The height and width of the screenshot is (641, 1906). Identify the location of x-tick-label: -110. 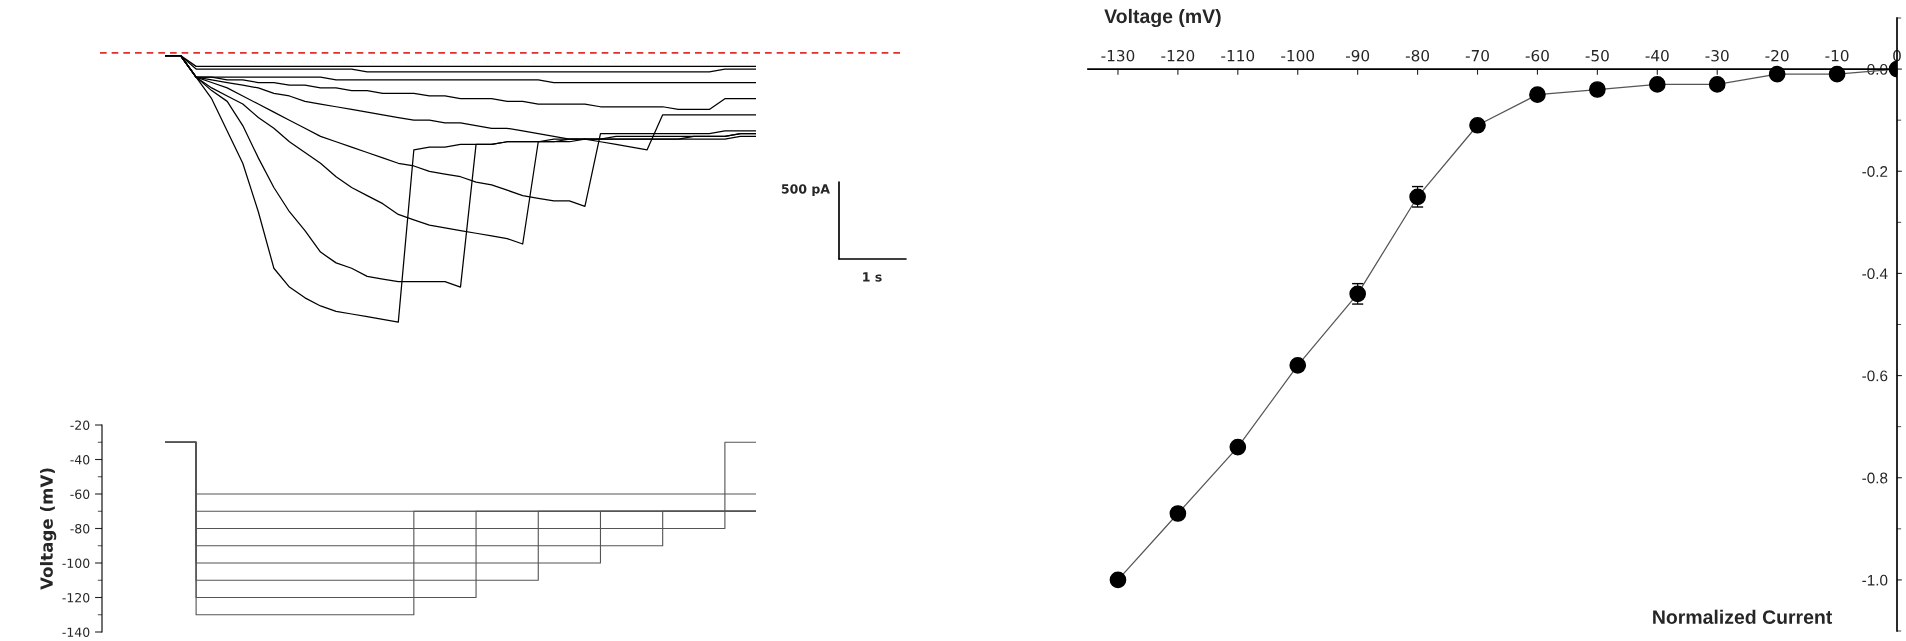
(1238, 55).